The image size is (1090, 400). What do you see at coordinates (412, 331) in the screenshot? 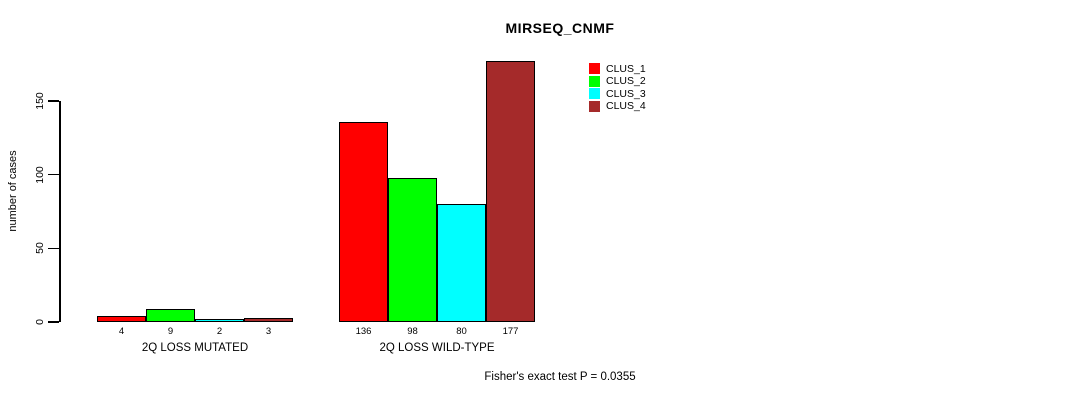
I see `bar-value-label: 98` at bounding box center [412, 331].